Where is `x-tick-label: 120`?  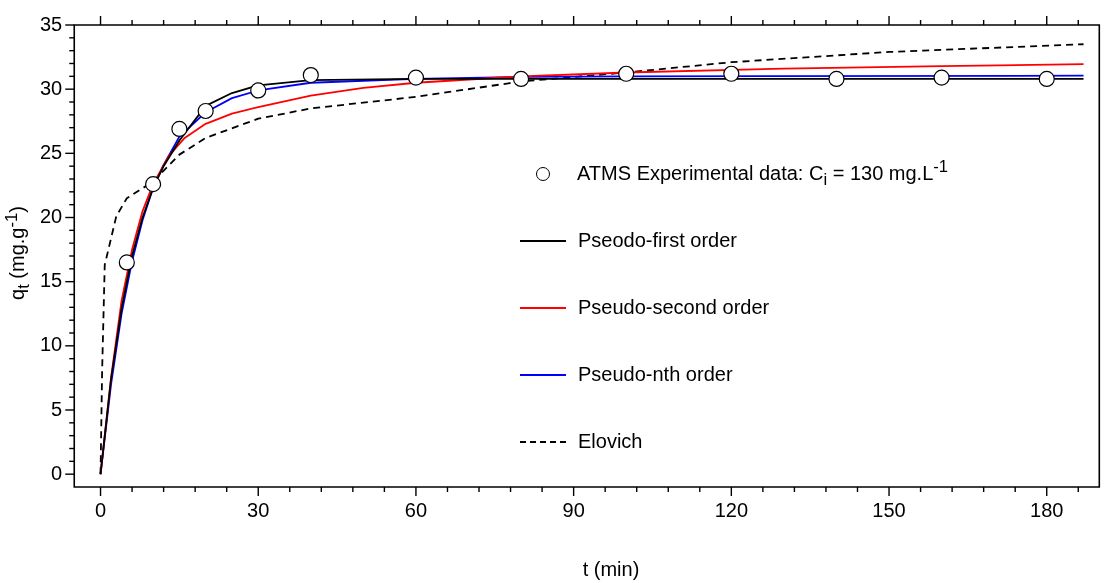
x-tick-label: 120 is located at coordinates (731, 509).